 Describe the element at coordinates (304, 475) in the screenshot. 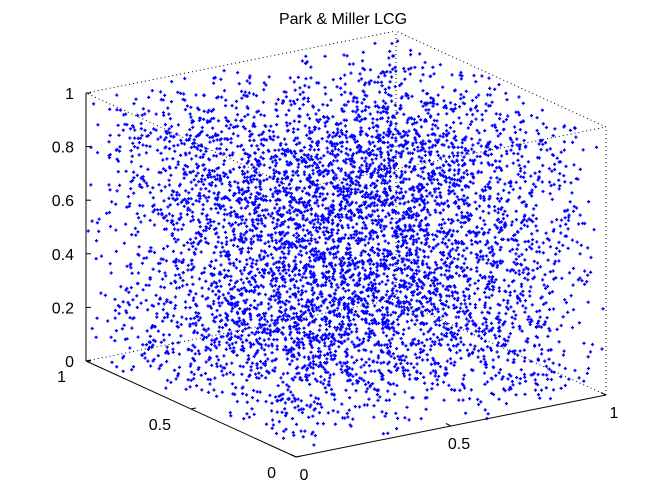

I see `x-tick-label-0: 0` at that location.